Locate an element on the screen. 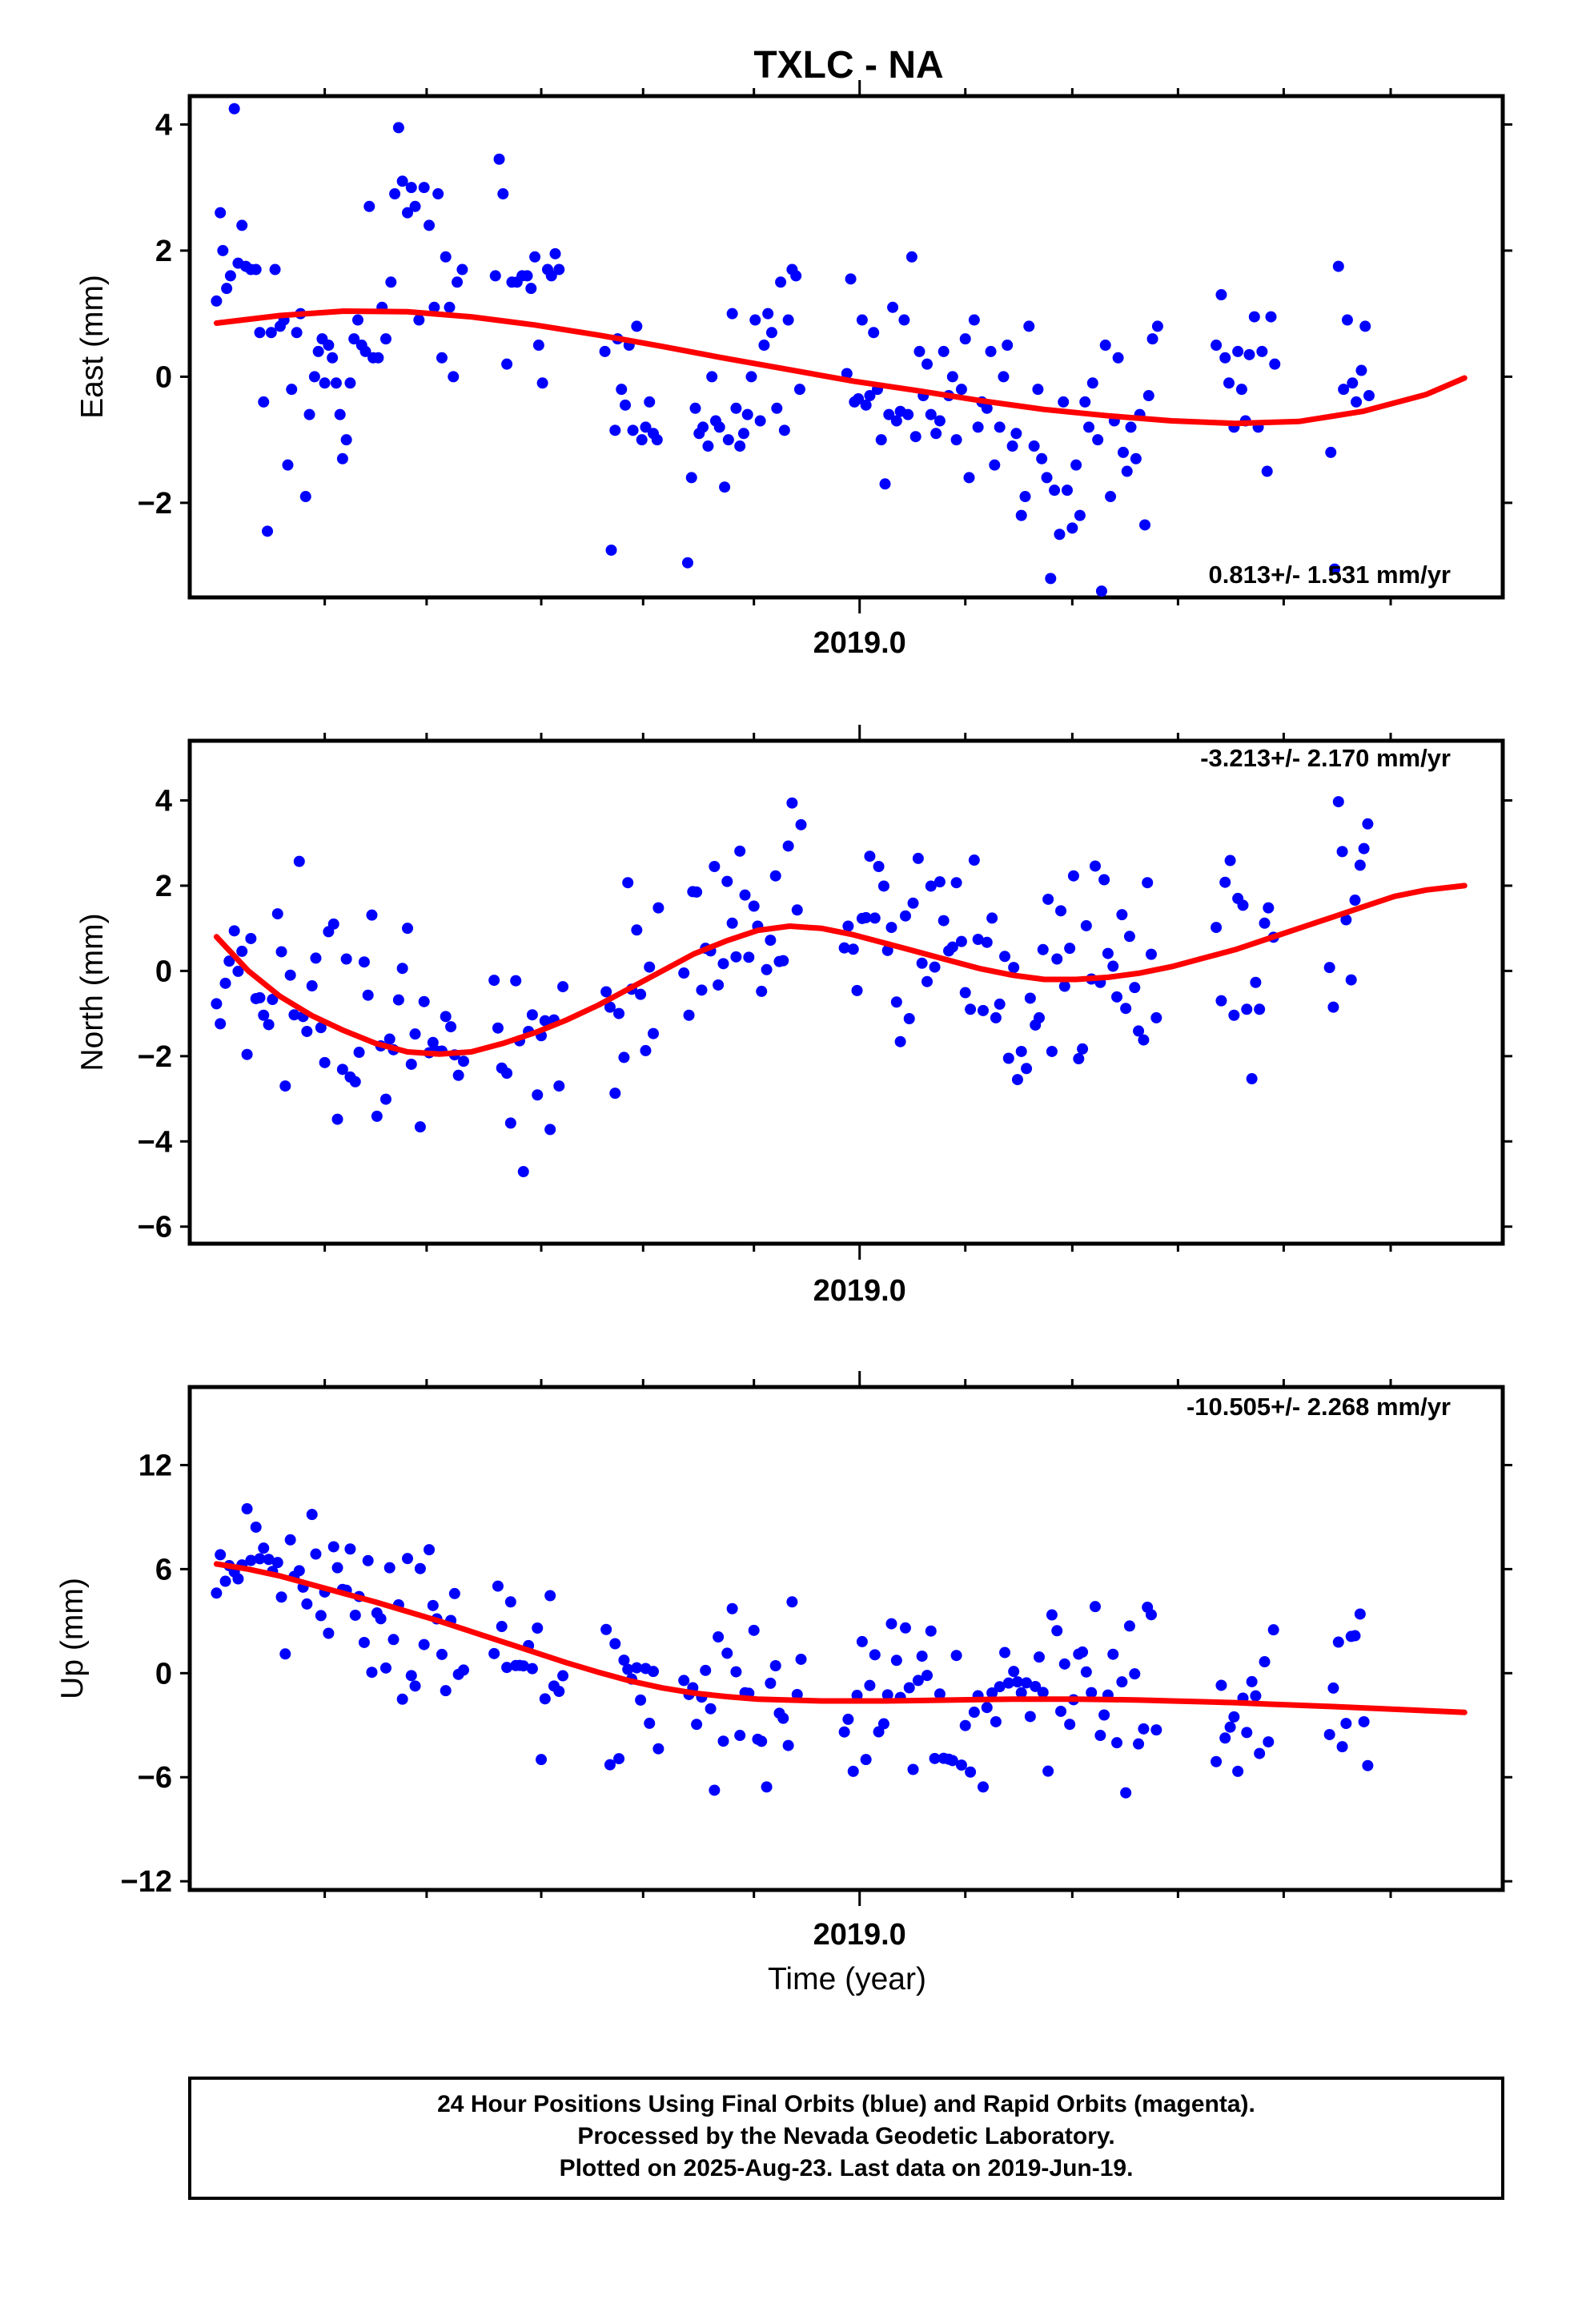  figure-title: TXLC - NA is located at coordinates (848, 65).